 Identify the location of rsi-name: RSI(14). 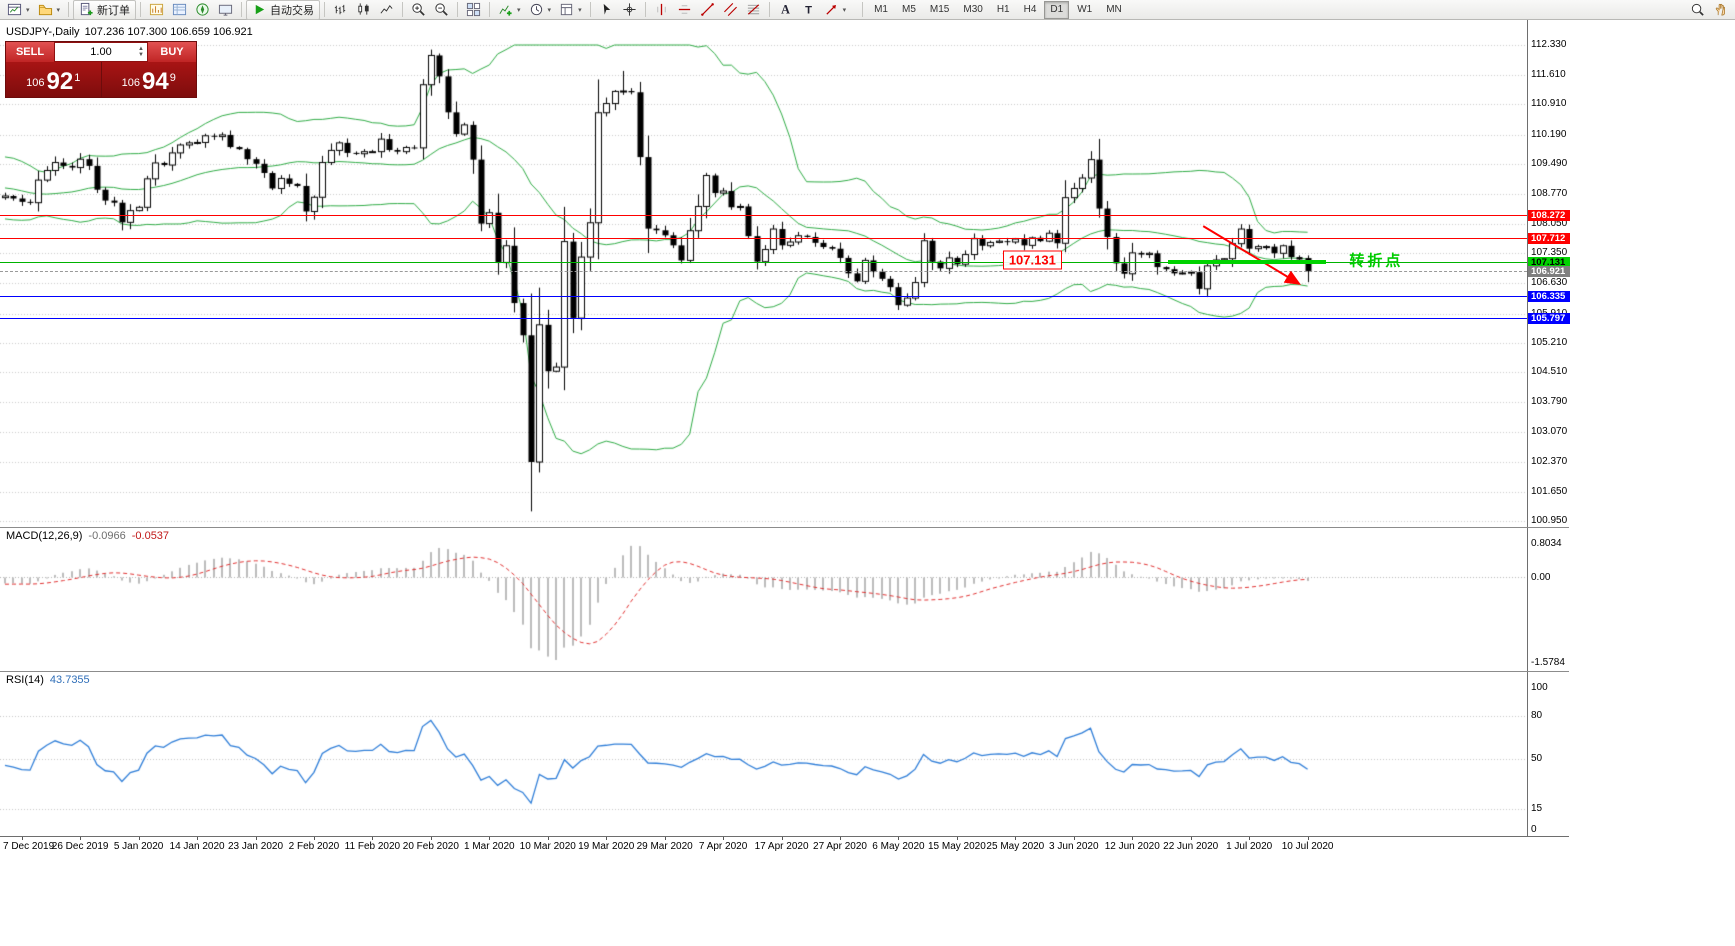
(25, 680).